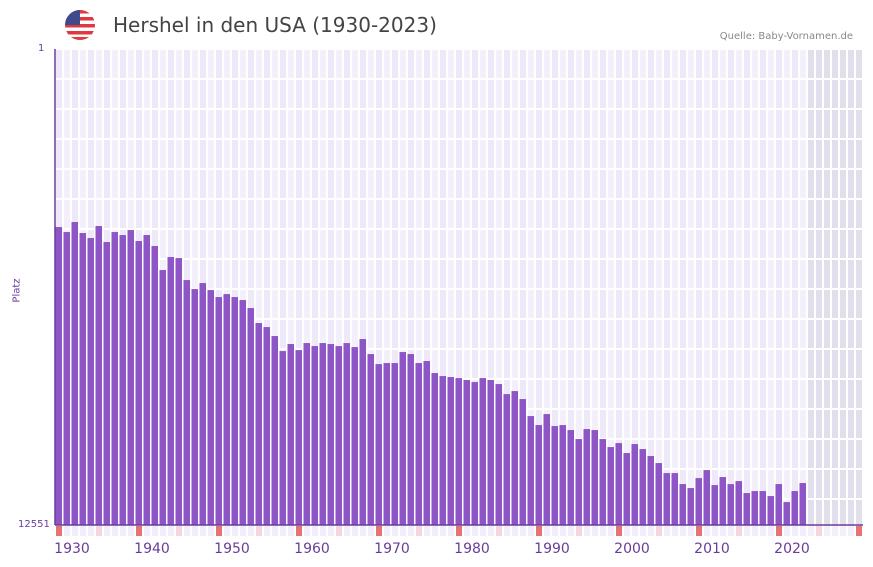 The image size is (873, 567). I want to click on bar-2019, so click(778, 504).